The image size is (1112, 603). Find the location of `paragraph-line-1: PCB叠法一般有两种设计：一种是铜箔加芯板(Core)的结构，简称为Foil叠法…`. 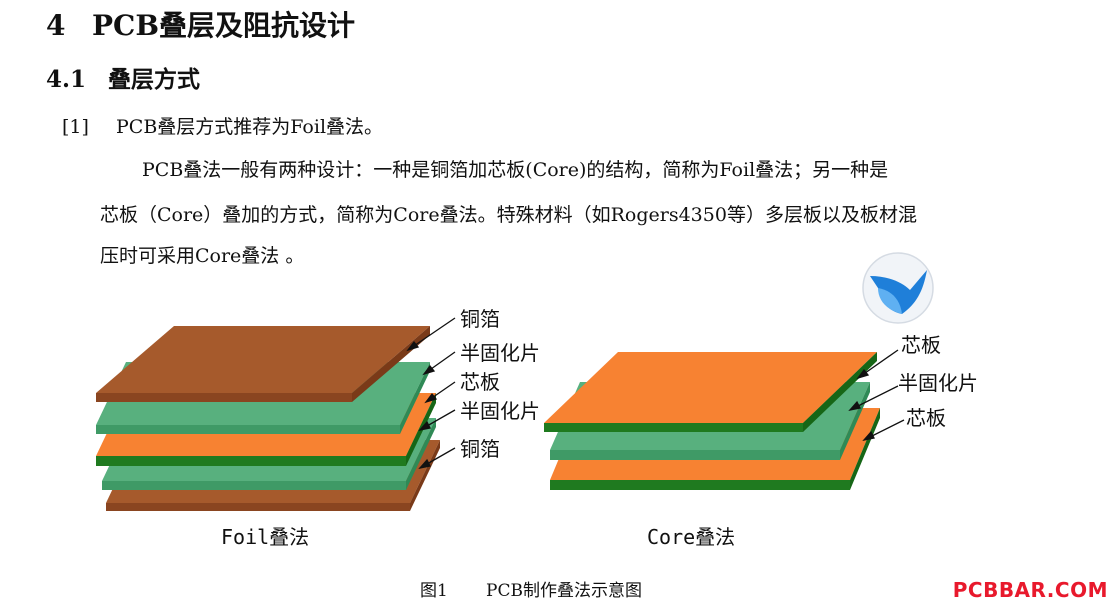

paragraph-line-1: PCB叠法一般有两种设计：一种是铜箔加芯板(Core)的结构，简称为Foil叠法… is located at coordinates (515, 170).